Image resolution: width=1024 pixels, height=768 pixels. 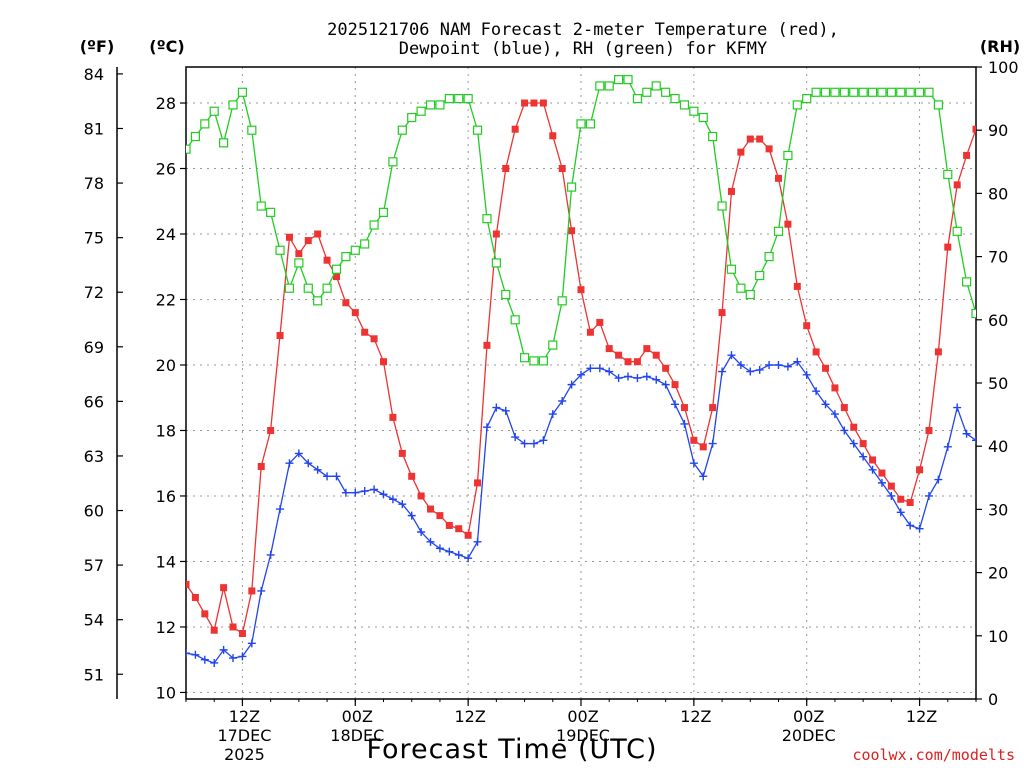 What do you see at coordinates (97, 46) in the screenshot?
I see `fahrenheit-axis-unit: (ºF)` at bounding box center [97, 46].